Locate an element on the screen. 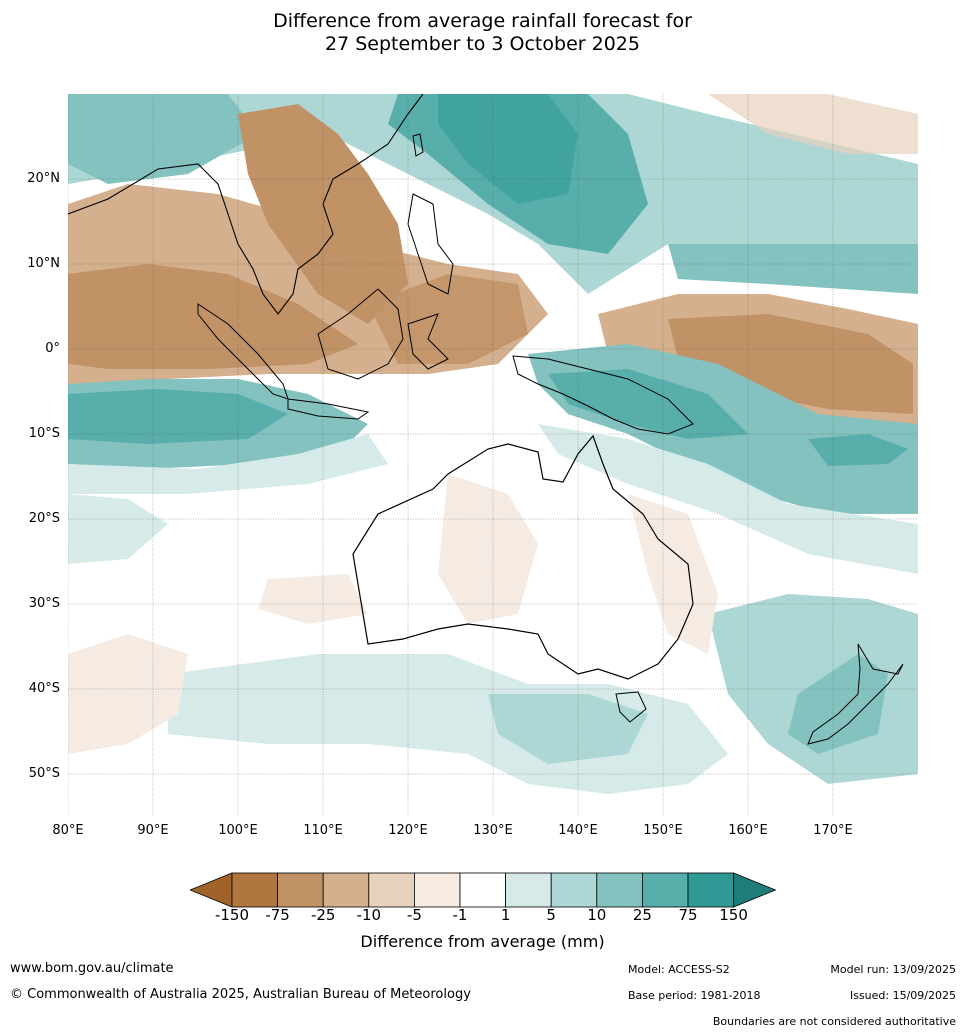  tasmania-coastline is located at coordinates (631, 707).